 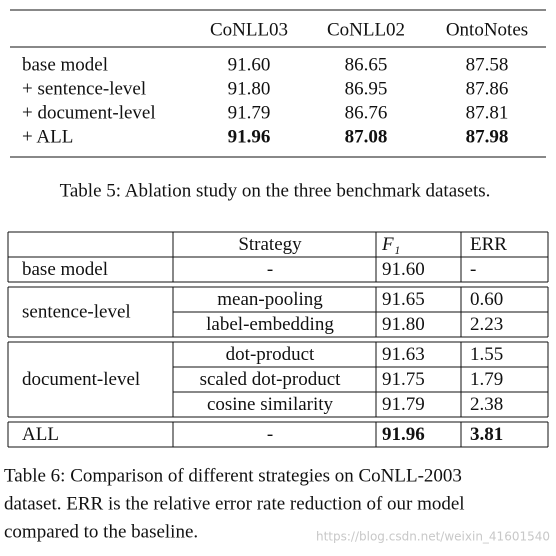 I want to click on cell: 86.65, so click(x=366, y=64).